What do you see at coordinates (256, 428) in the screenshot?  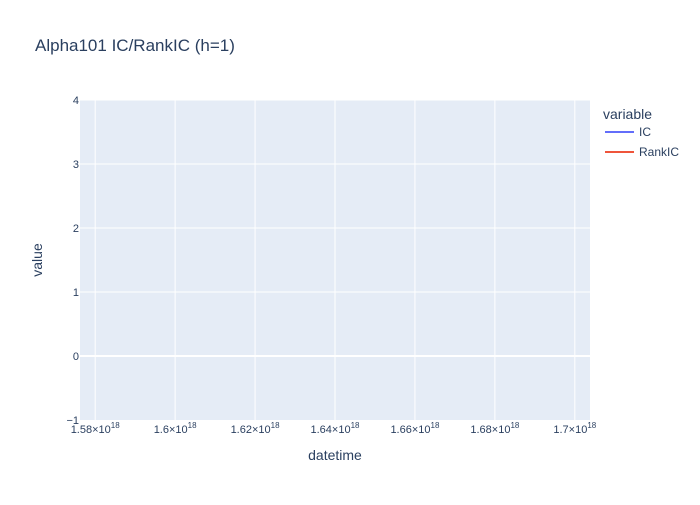 I see `x-tick-label: 1.62×10¹⁸` at bounding box center [256, 428].